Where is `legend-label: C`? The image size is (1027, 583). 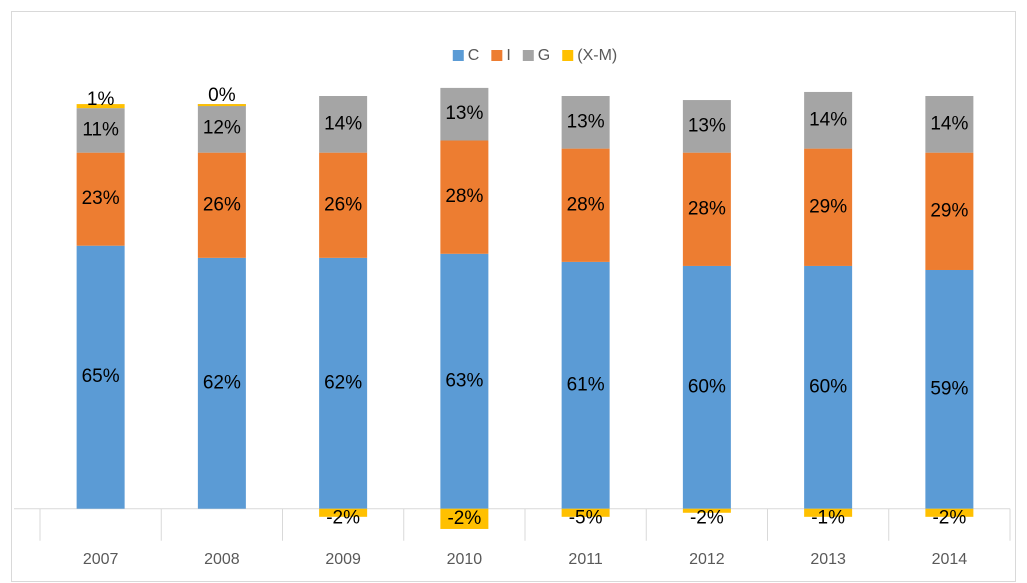
legend-label: C is located at coordinates (474, 55).